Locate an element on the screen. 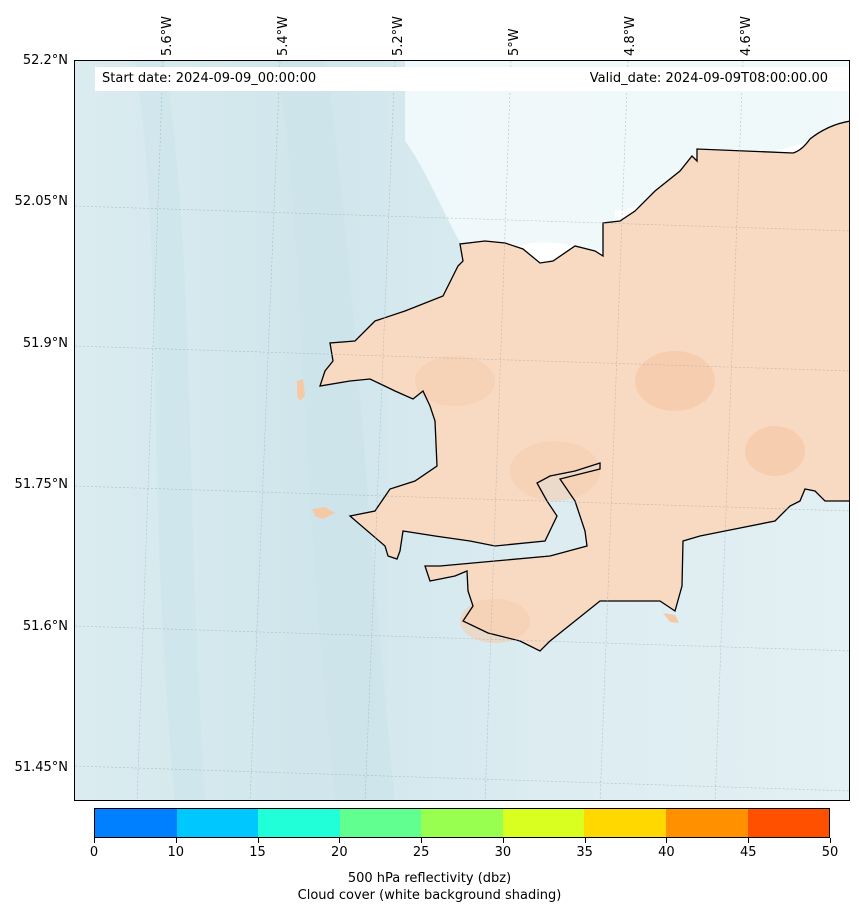 This screenshot has height=914, width=859. colorbar-tick-label: 15 is located at coordinates (257, 852).